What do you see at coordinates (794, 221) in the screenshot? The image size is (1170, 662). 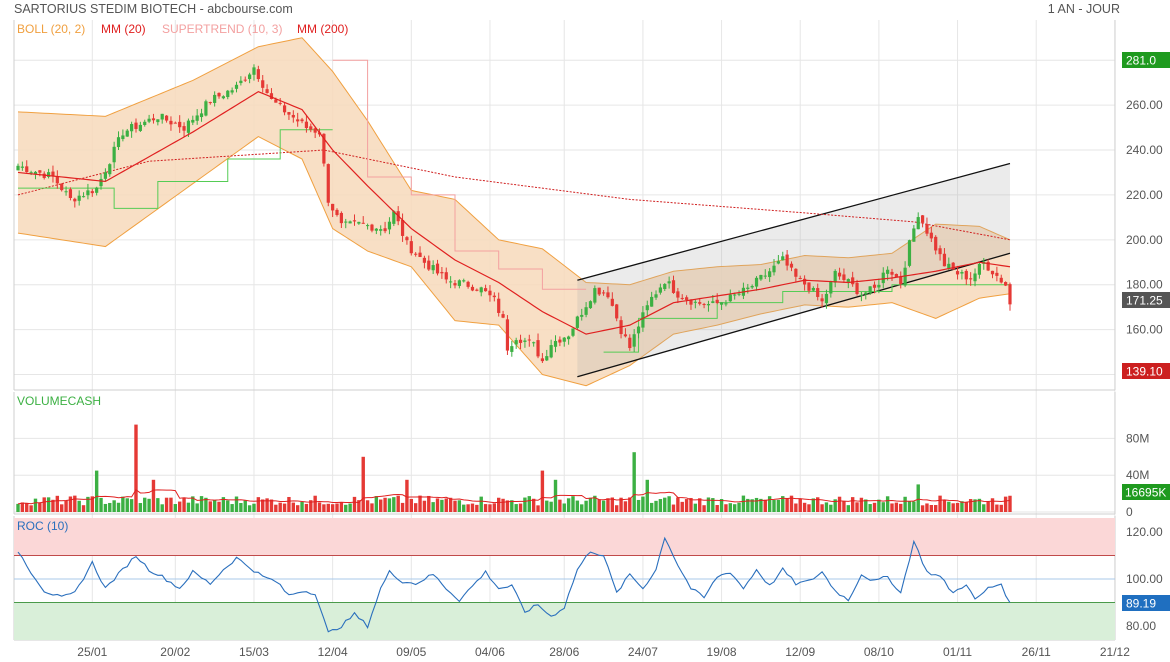 I see `trend-channel-upper` at bounding box center [794, 221].